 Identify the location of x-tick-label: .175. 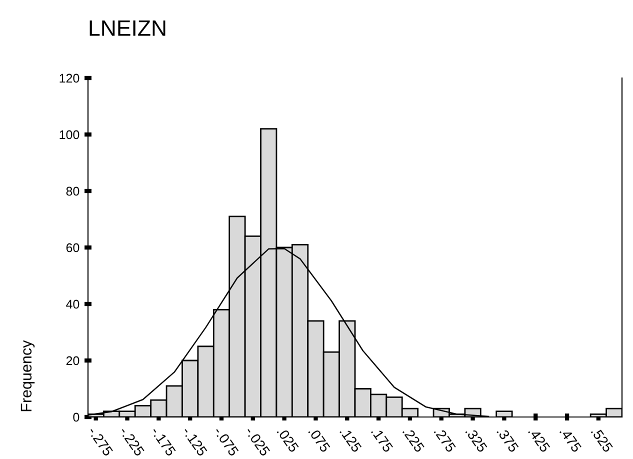
(382, 439).